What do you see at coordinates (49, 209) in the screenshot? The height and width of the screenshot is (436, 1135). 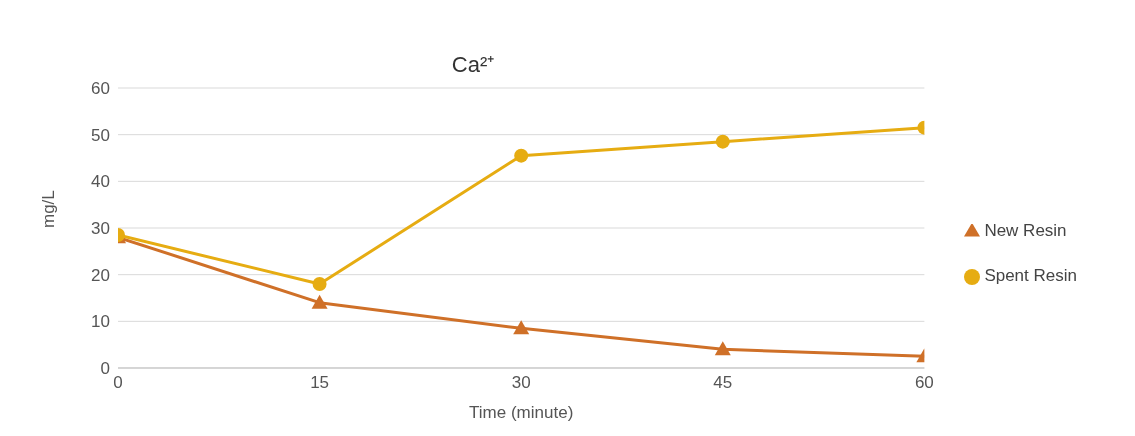 I see `y-axis-title: mg/L` at bounding box center [49, 209].